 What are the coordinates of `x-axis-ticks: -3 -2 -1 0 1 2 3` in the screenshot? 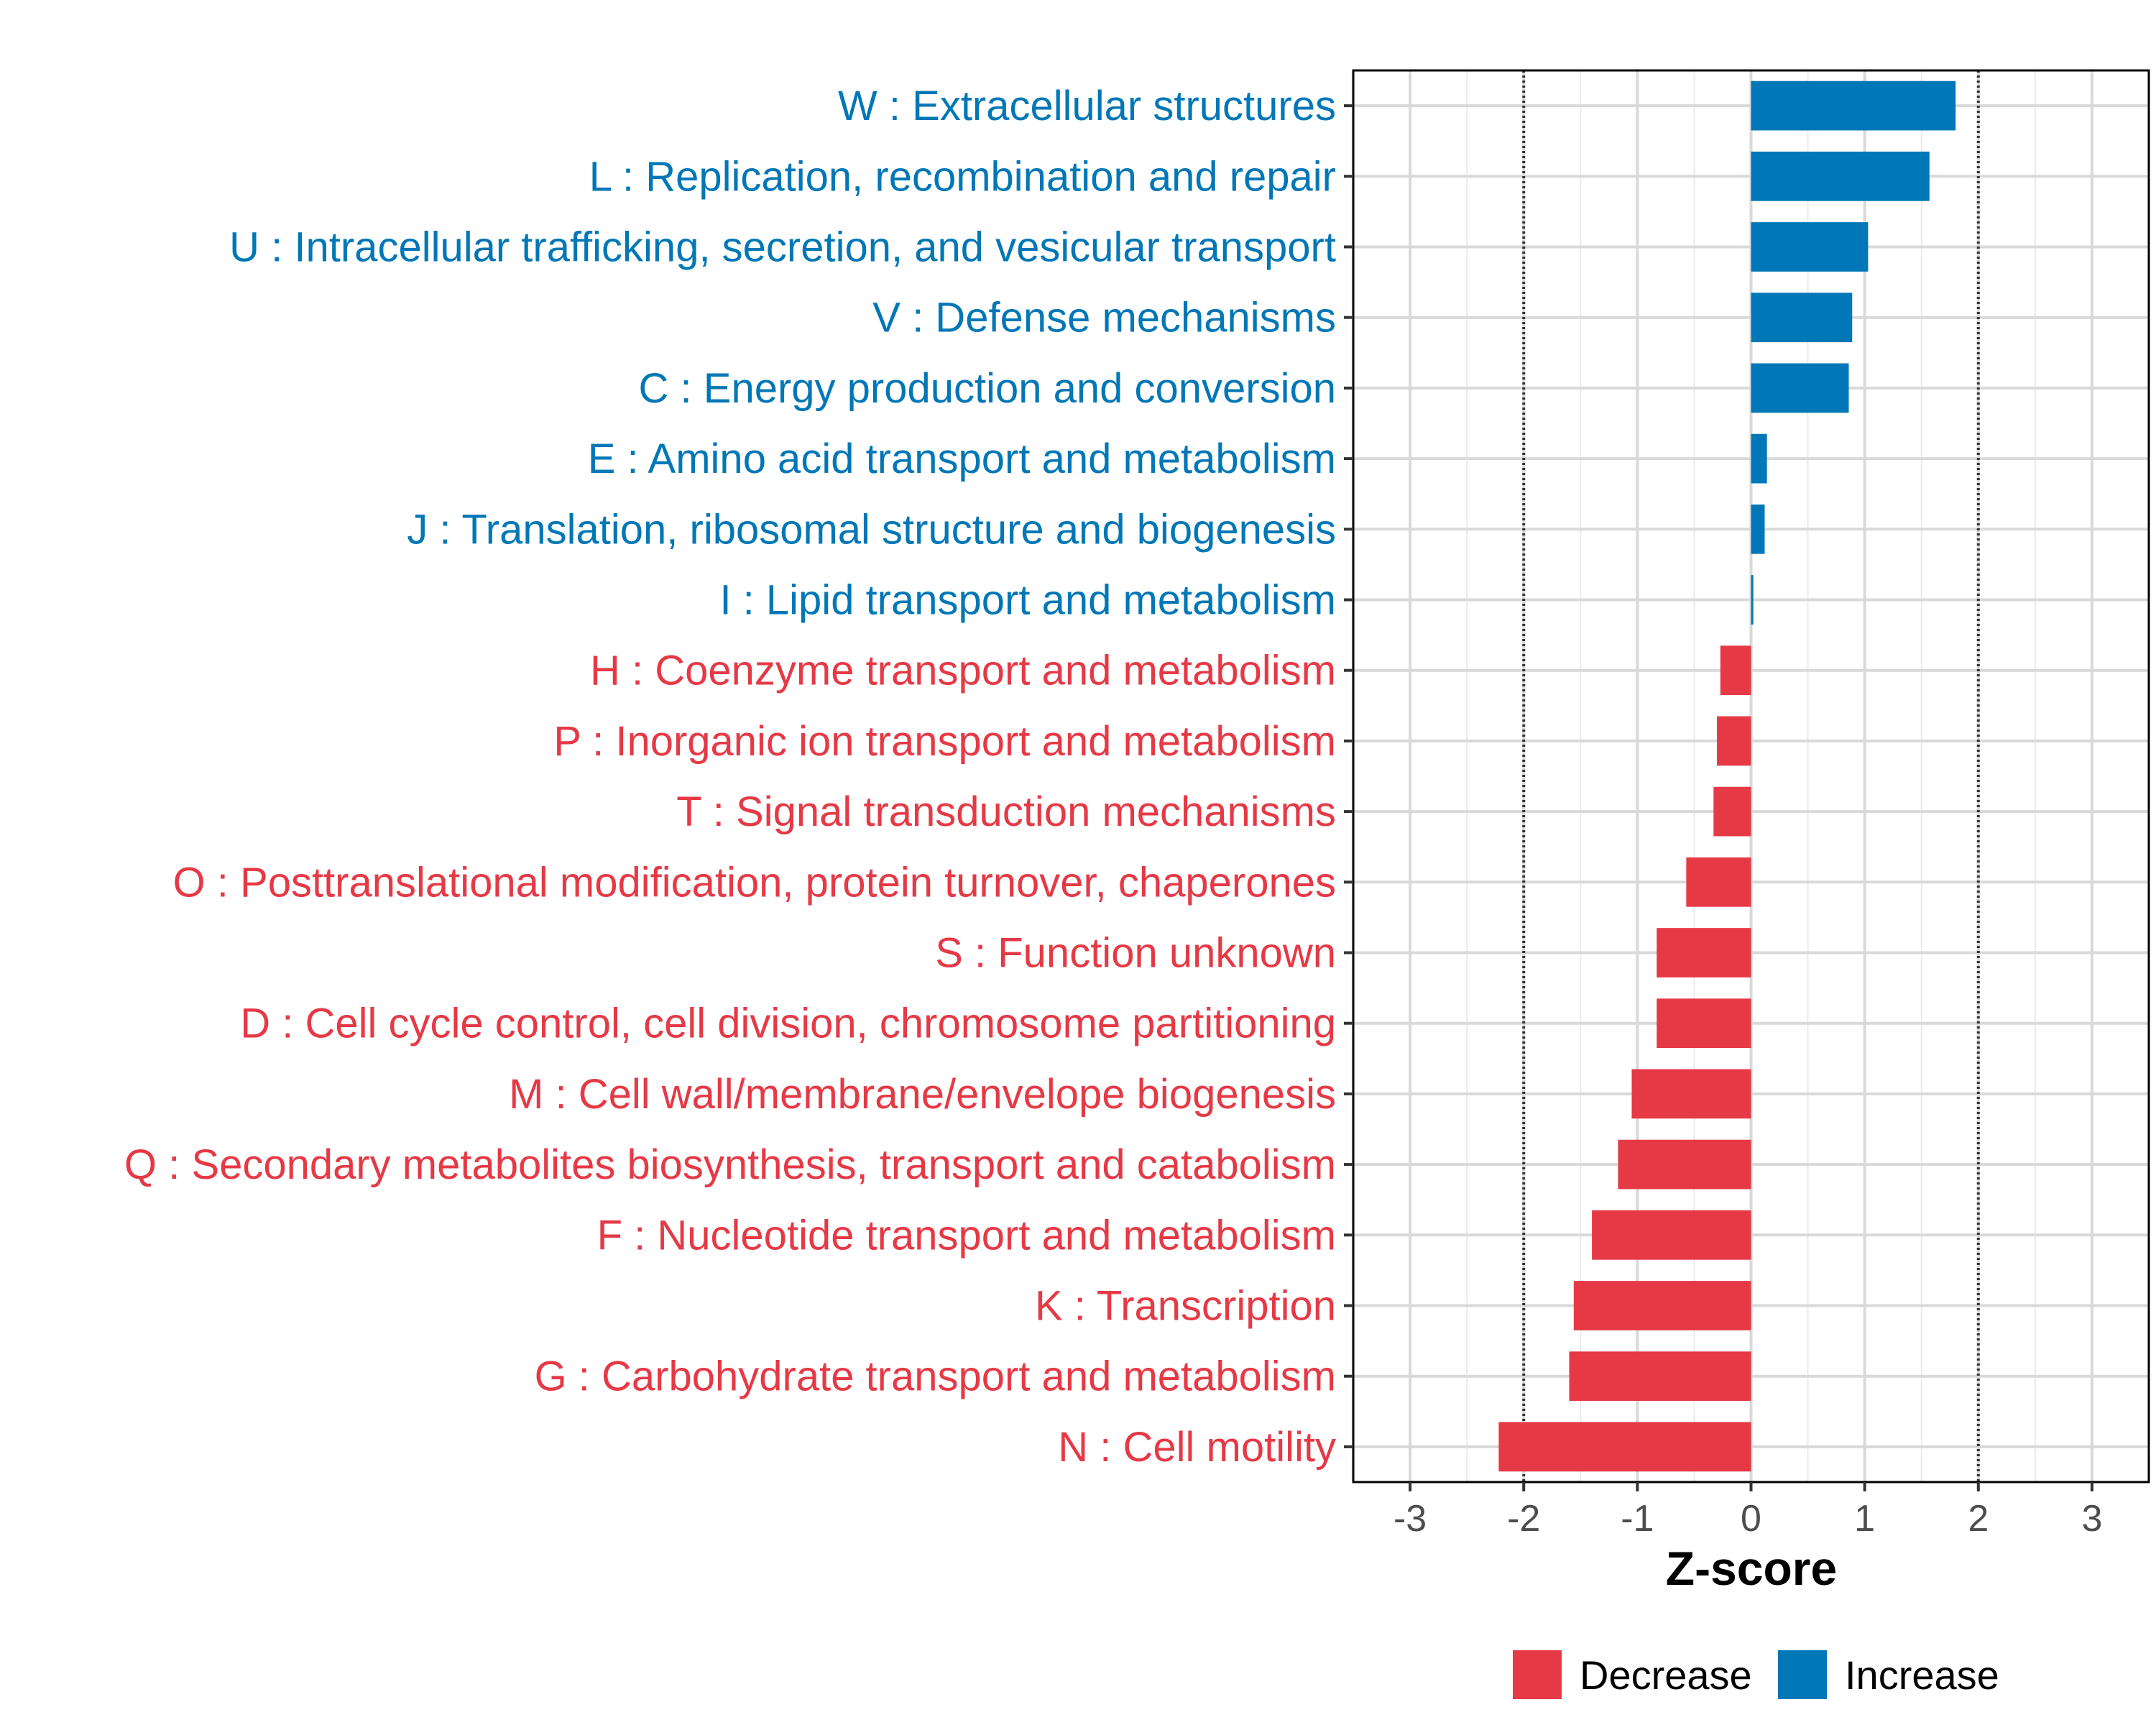 It's located at (1747, 1511).